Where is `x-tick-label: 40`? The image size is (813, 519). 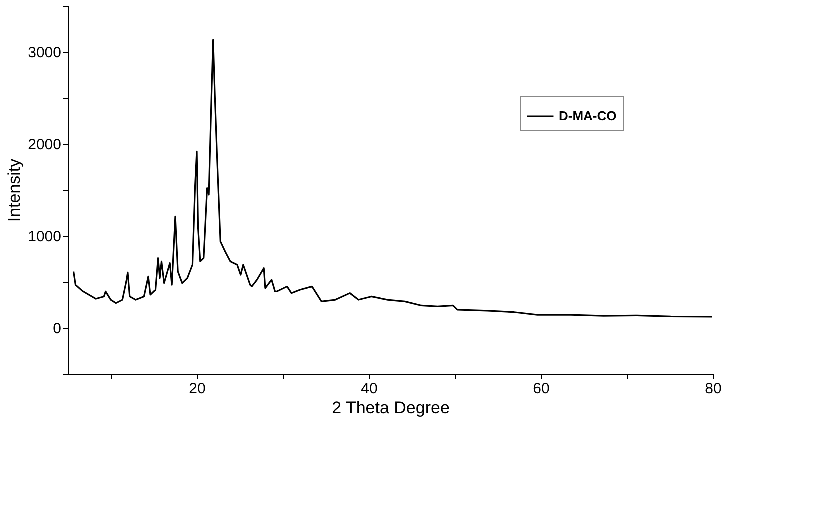 x-tick-label: 40 is located at coordinates (369, 389).